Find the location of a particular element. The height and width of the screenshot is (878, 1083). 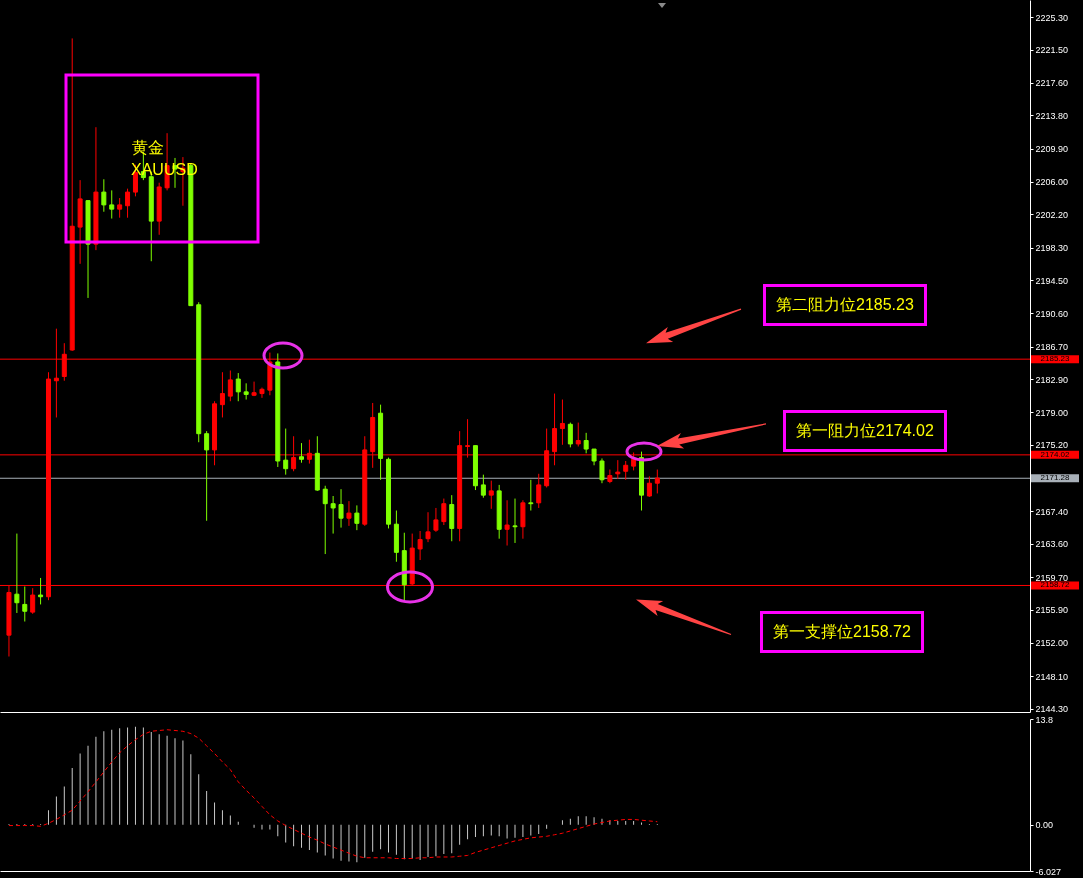

ref-line-label: 2158.72 is located at coordinates (1055, 585).